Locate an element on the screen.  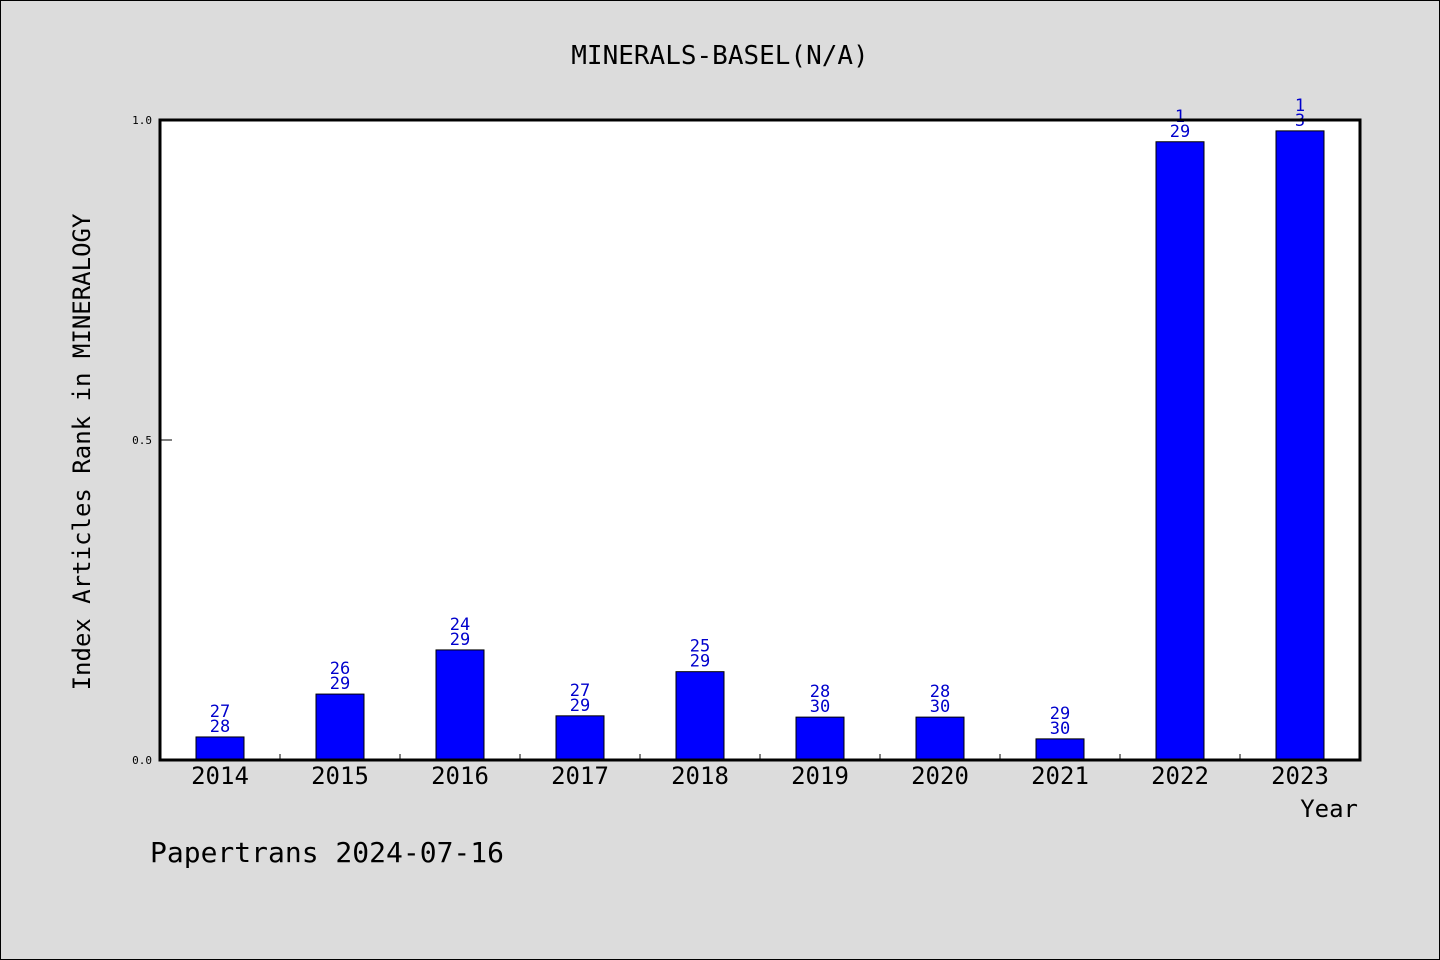
bar-label-rank: 26 is located at coordinates (340, 669).